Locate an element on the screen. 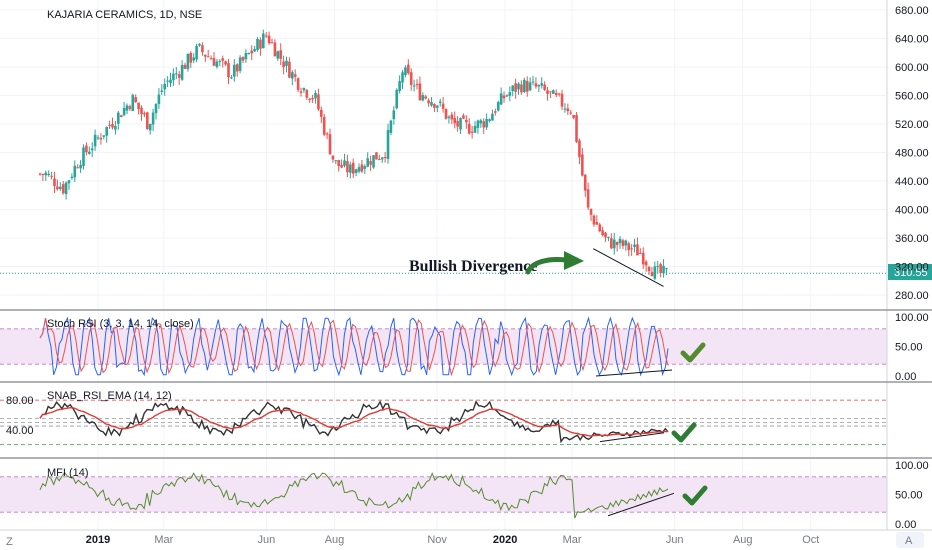 The image size is (932, 550). auto-scale-button is located at coordinates (910, 540).